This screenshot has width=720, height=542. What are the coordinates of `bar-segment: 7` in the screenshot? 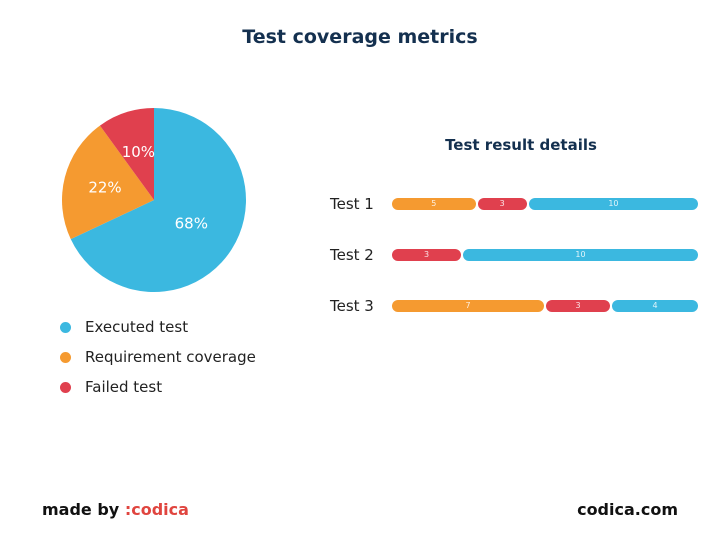 It's located at (468, 306).